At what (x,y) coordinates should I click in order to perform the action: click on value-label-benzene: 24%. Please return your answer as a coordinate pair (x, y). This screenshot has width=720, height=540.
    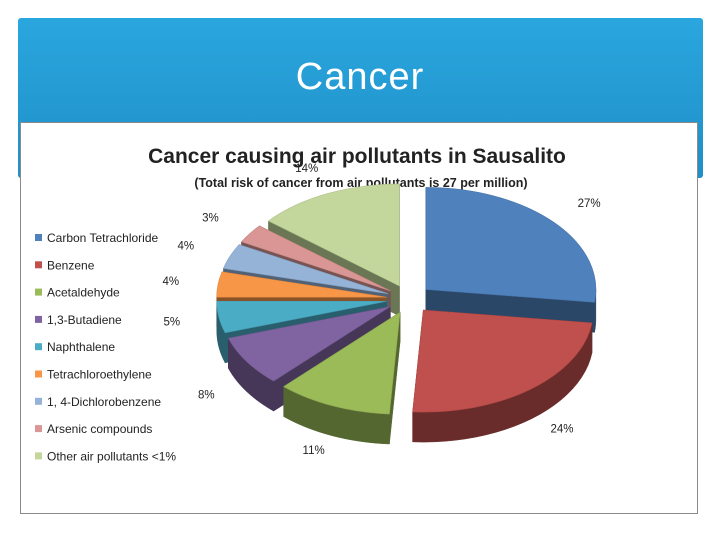
    Looking at the image, I should click on (562, 430).